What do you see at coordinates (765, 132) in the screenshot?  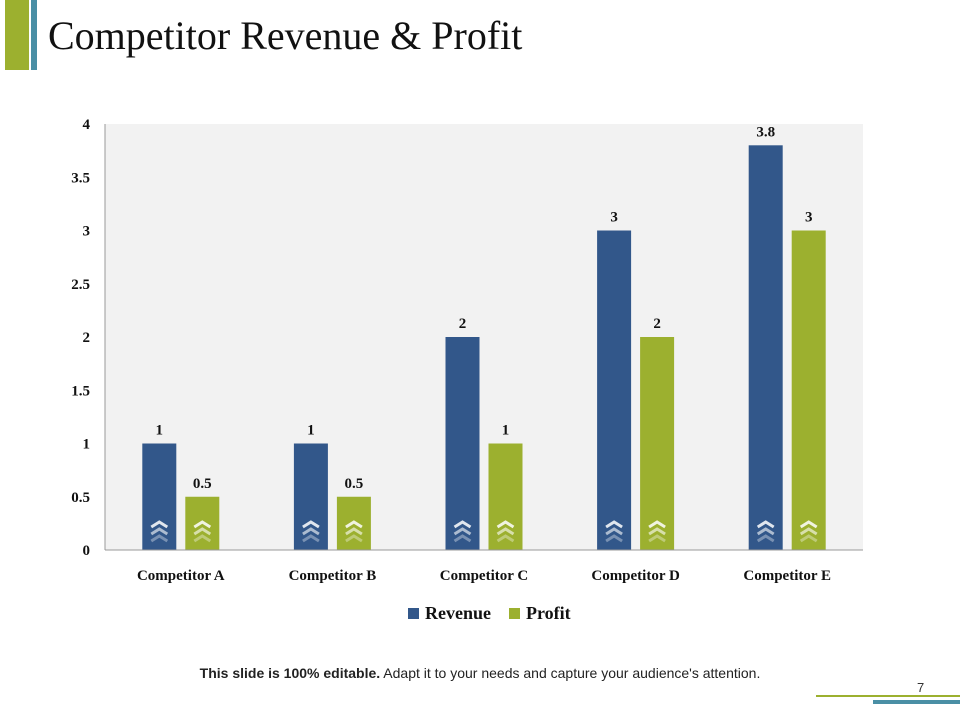 I see `data-label-revenue: 3.8` at bounding box center [765, 132].